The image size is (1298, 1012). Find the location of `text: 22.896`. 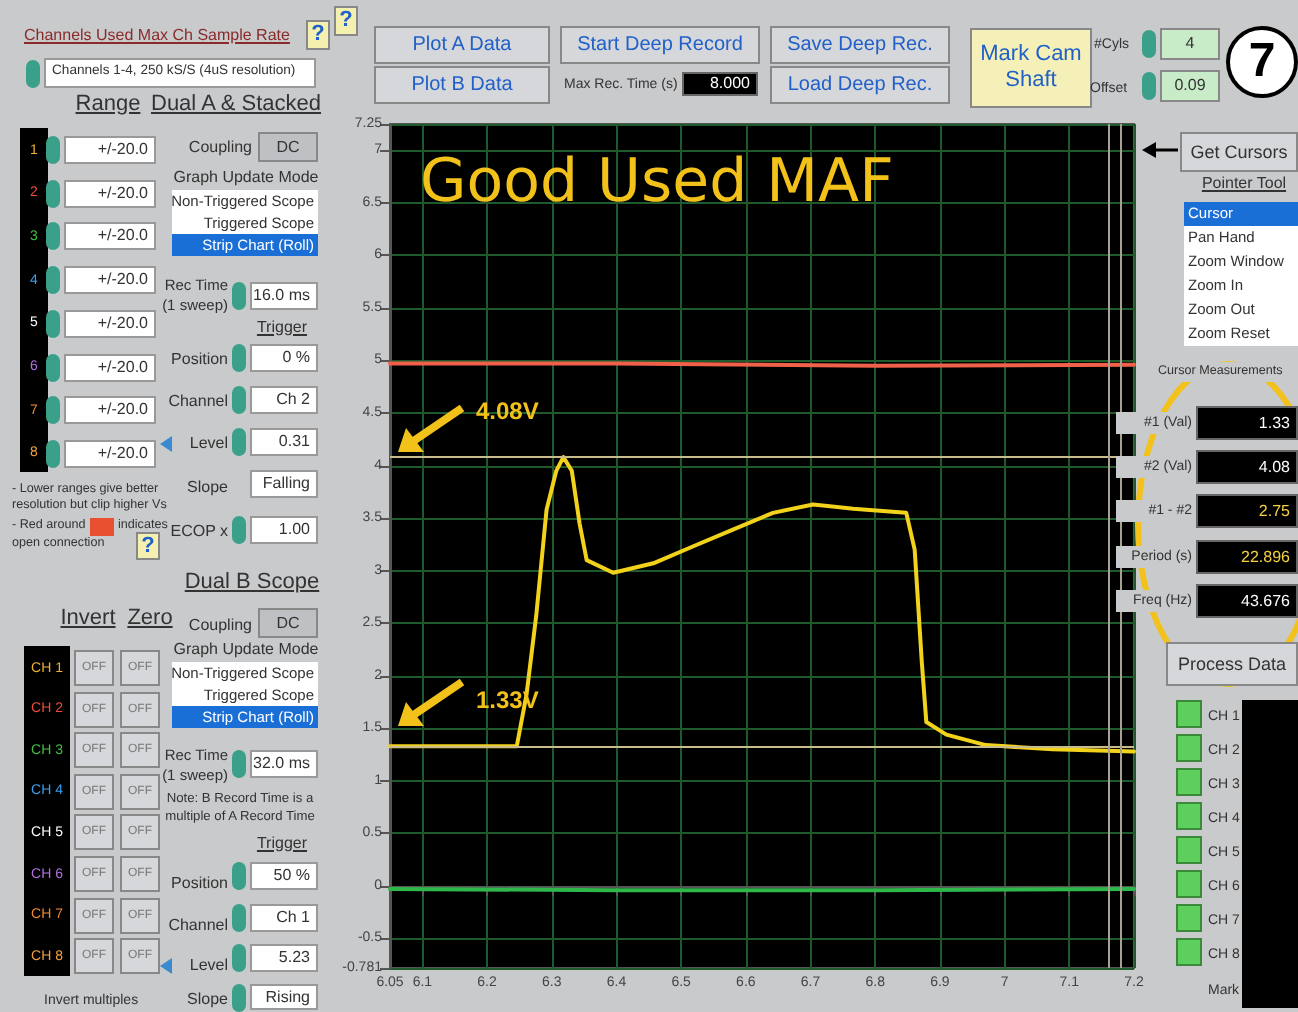

text: 22.896 is located at coordinates (1247, 557).